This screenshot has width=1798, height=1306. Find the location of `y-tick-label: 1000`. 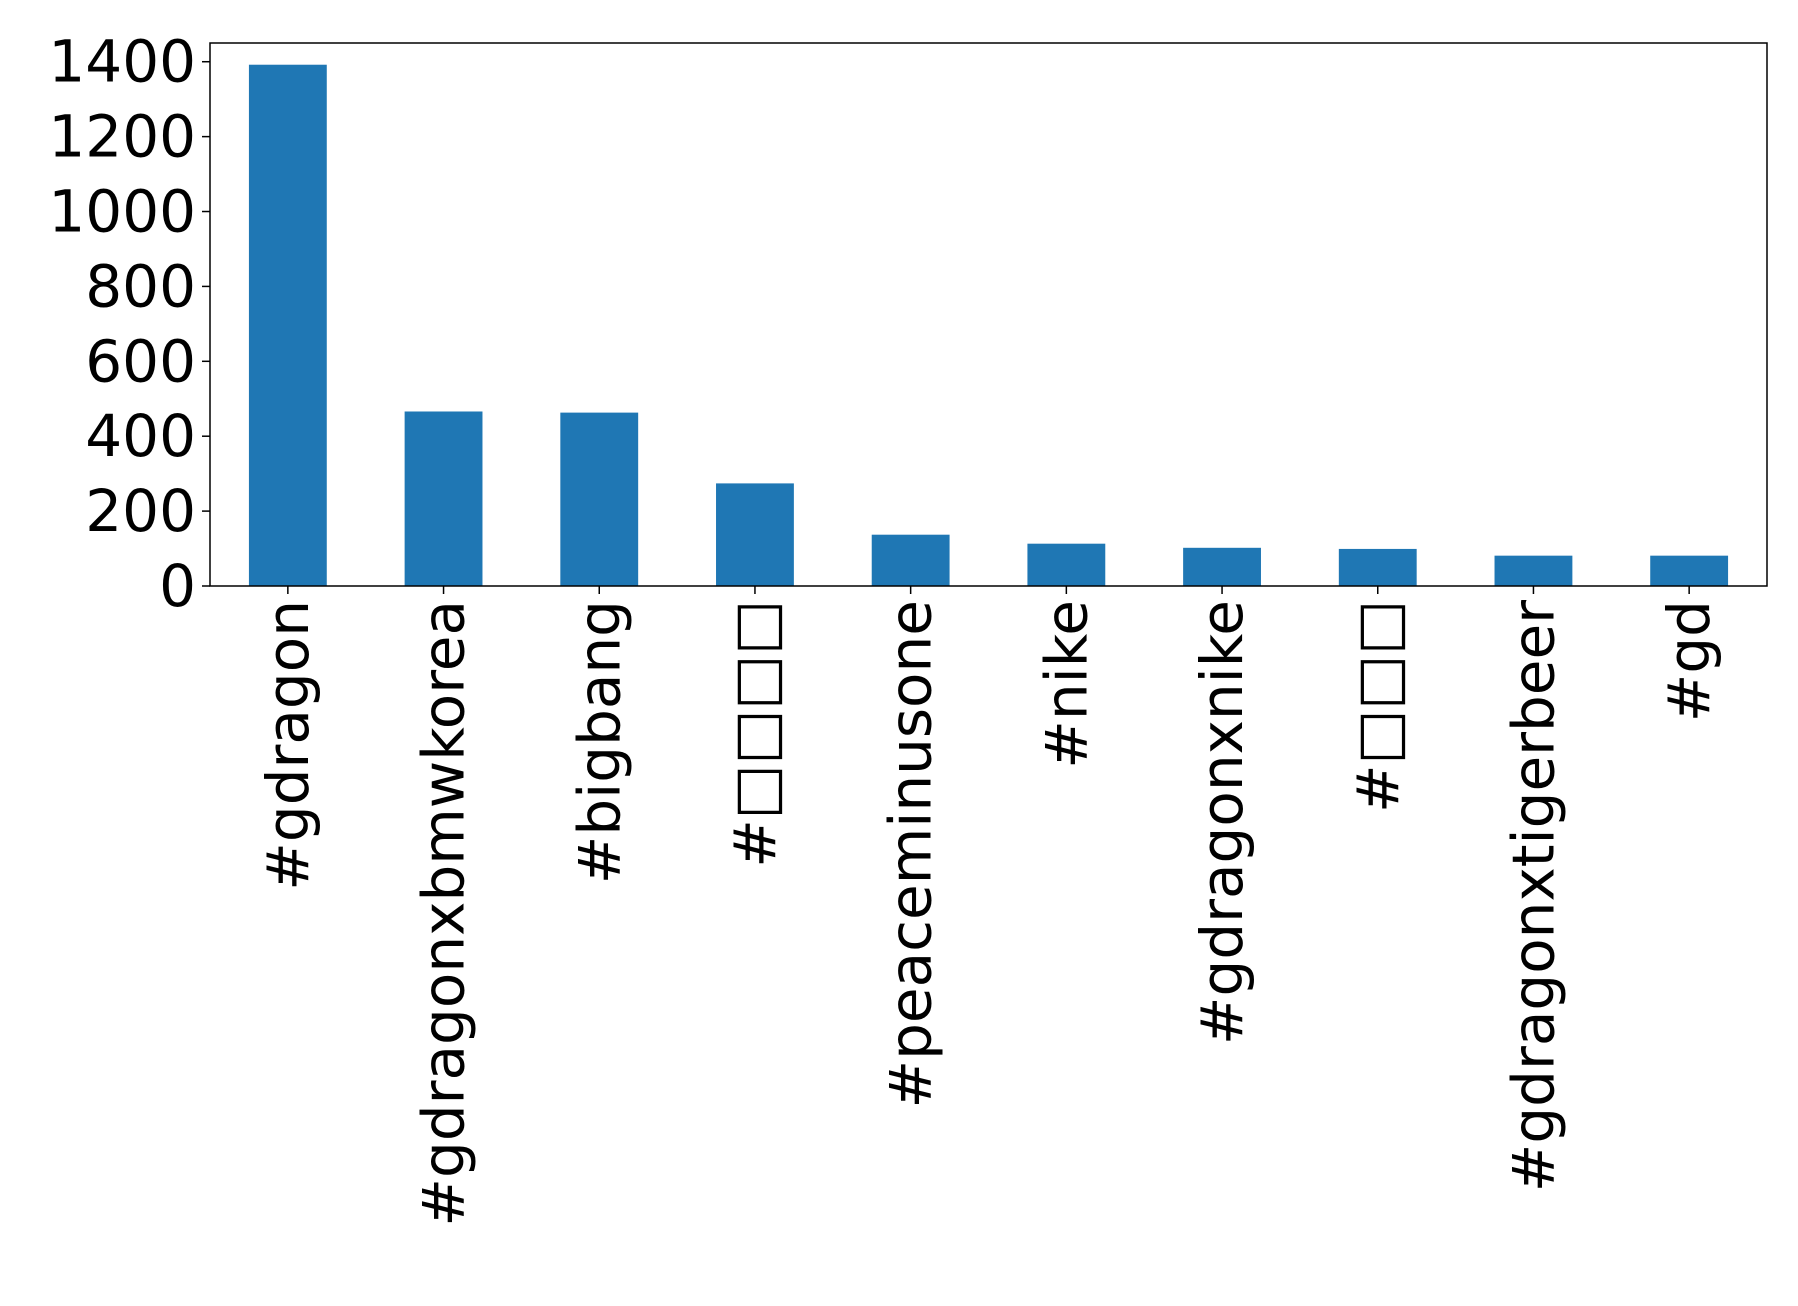

y-tick-label: 1000 is located at coordinates (122, 212).